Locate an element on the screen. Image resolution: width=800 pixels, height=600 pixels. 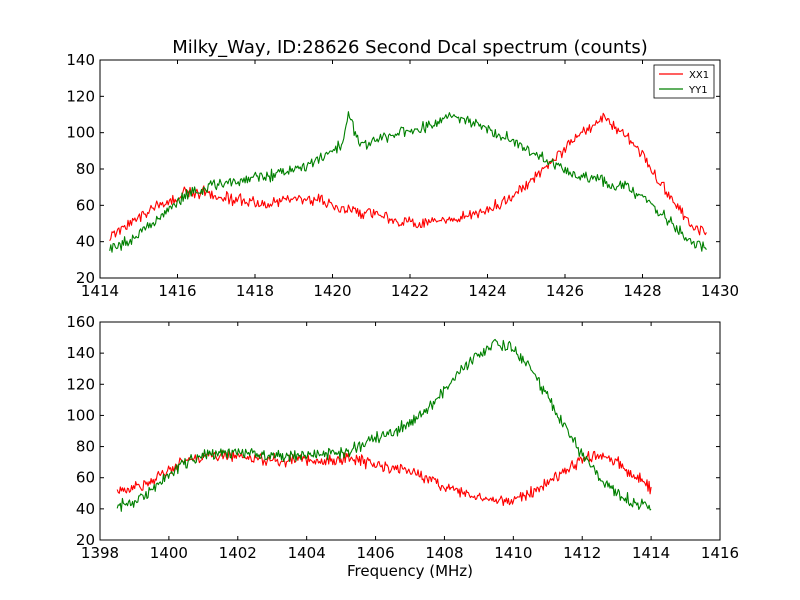
top-legend: XX1 YY1 is located at coordinates (684, 81).